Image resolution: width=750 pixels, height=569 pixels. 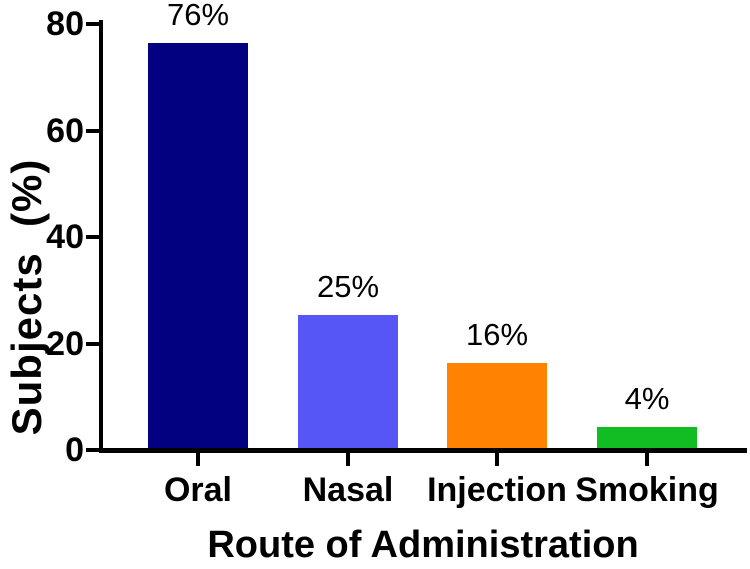 I want to click on y-tick-label: 60, so click(x=65, y=131).